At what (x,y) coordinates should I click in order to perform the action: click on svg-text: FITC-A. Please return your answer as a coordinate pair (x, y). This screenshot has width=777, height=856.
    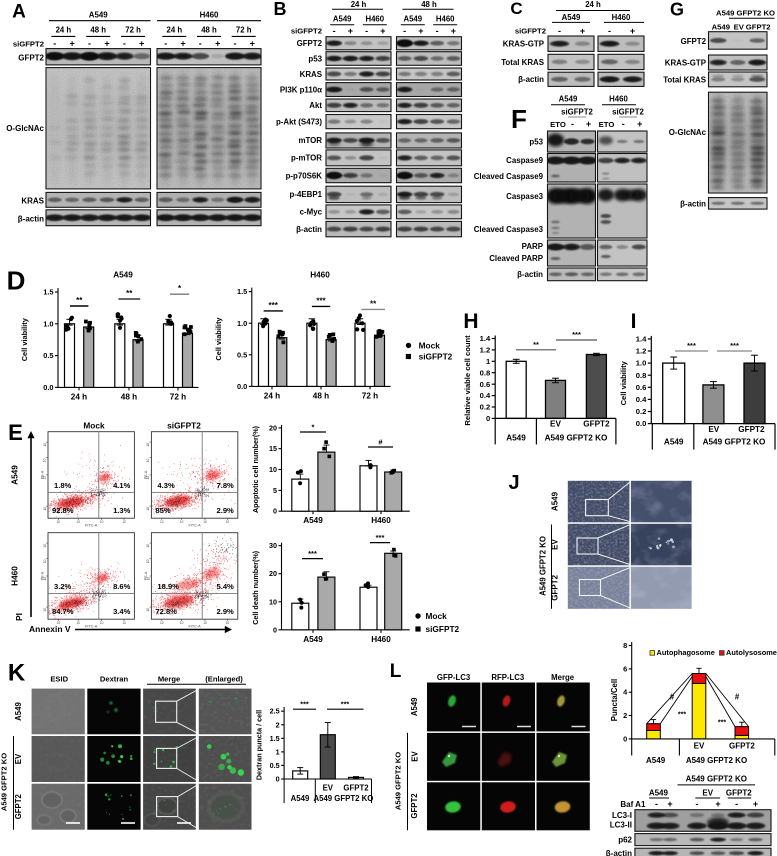
    Looking at the image, I should click on (91, 526).